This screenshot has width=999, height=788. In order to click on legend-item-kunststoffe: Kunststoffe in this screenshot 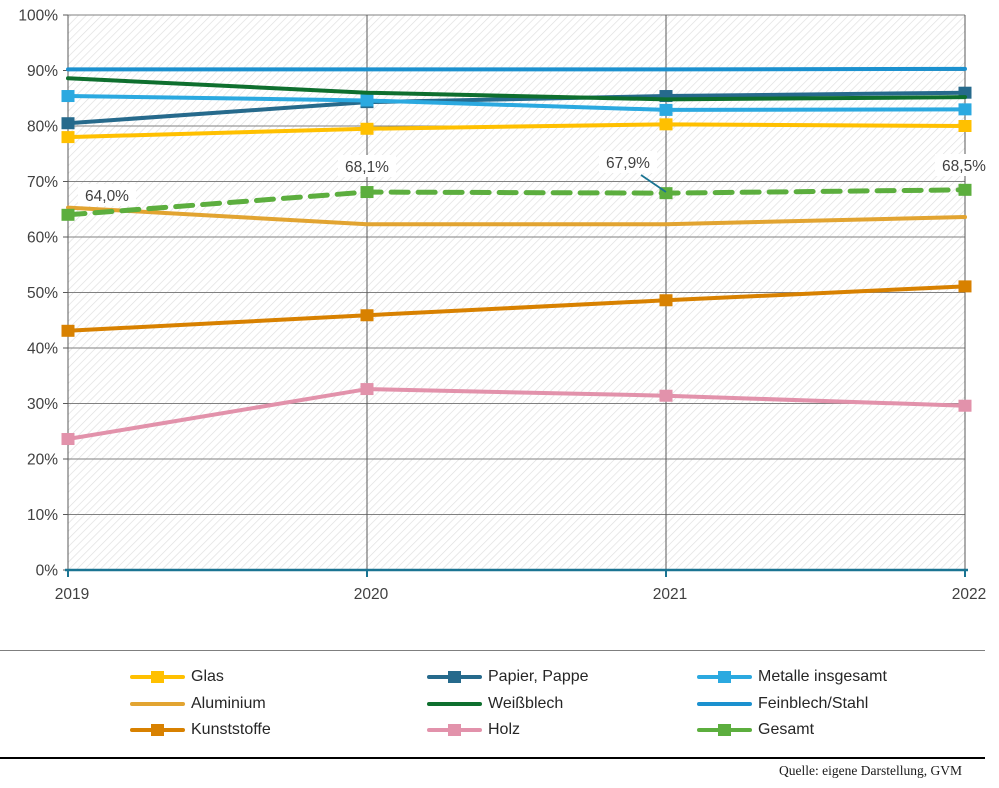, I will do `click(200, 730)`.